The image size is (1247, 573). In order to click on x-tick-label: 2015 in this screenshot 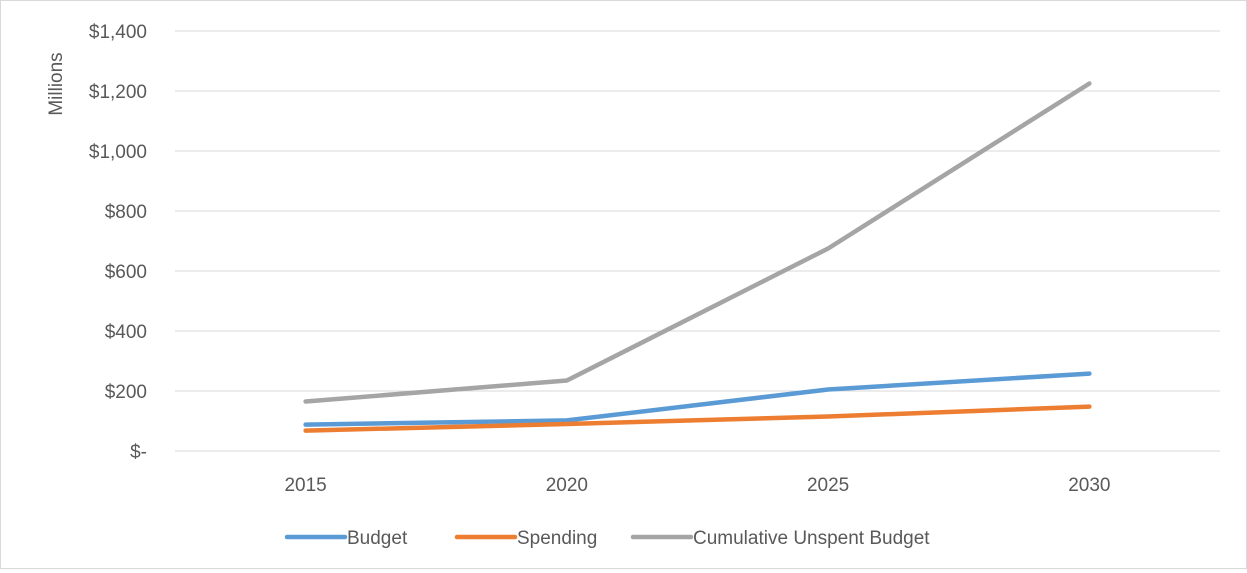, I will do `click(305, 485)`.